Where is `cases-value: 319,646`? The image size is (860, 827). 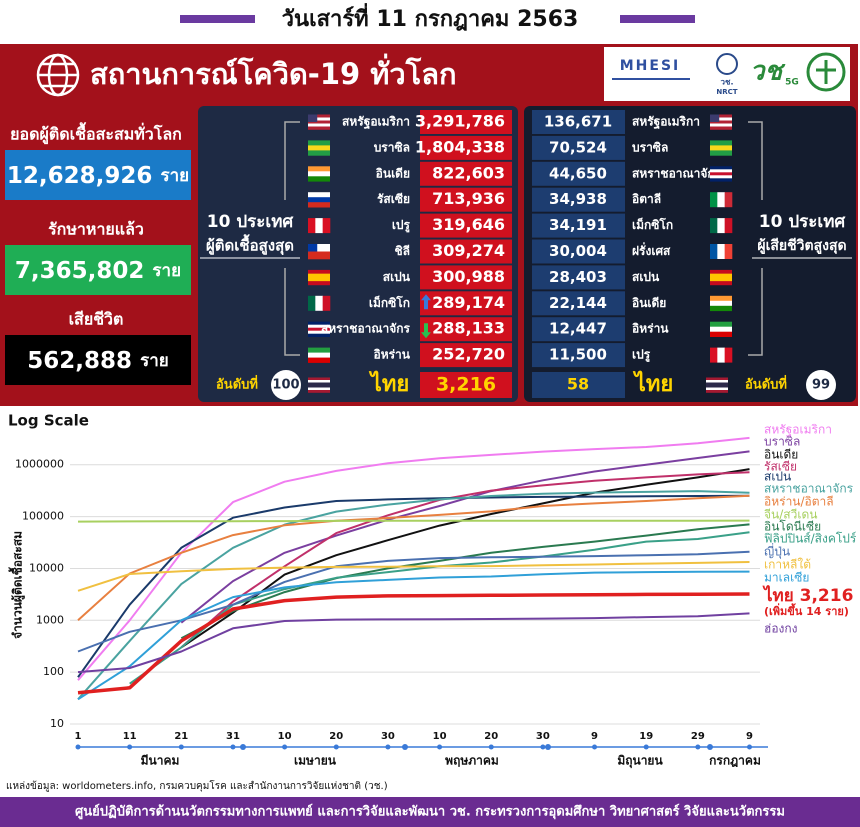 cases-value: 319,646 is located at coordinates (468, 224).